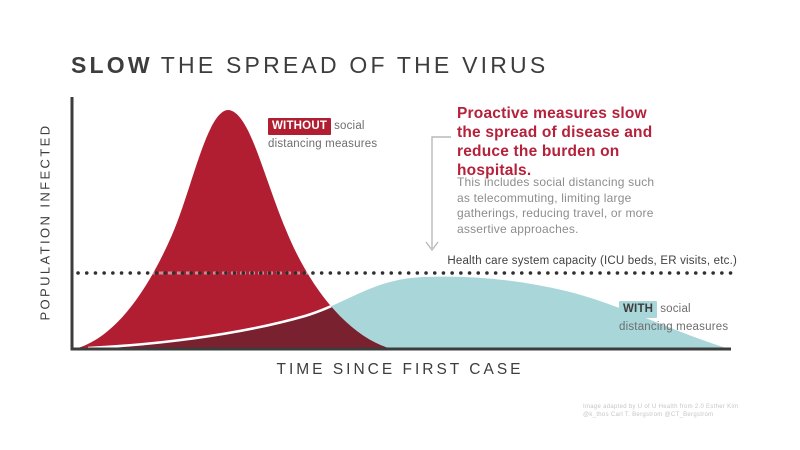 The width and height of the screenshot is (800, 450). What do you see at coordinates (354, 65) in the screenshot?
I see `page-title-rest: THE SPREAD OF THE VIRUS` at bounding box center [354, 65].